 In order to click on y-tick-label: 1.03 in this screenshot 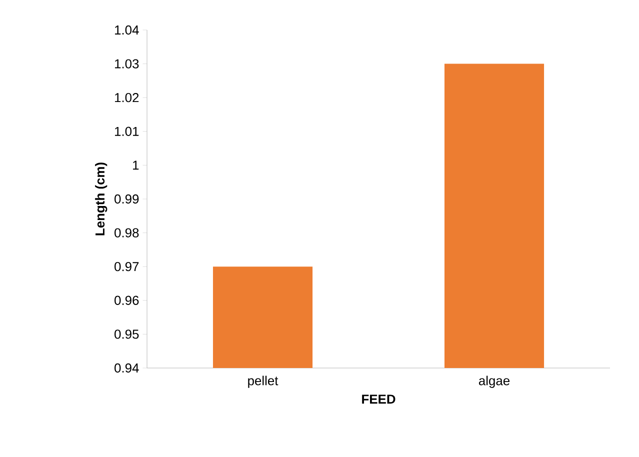, I will do `click(127, 63)`.